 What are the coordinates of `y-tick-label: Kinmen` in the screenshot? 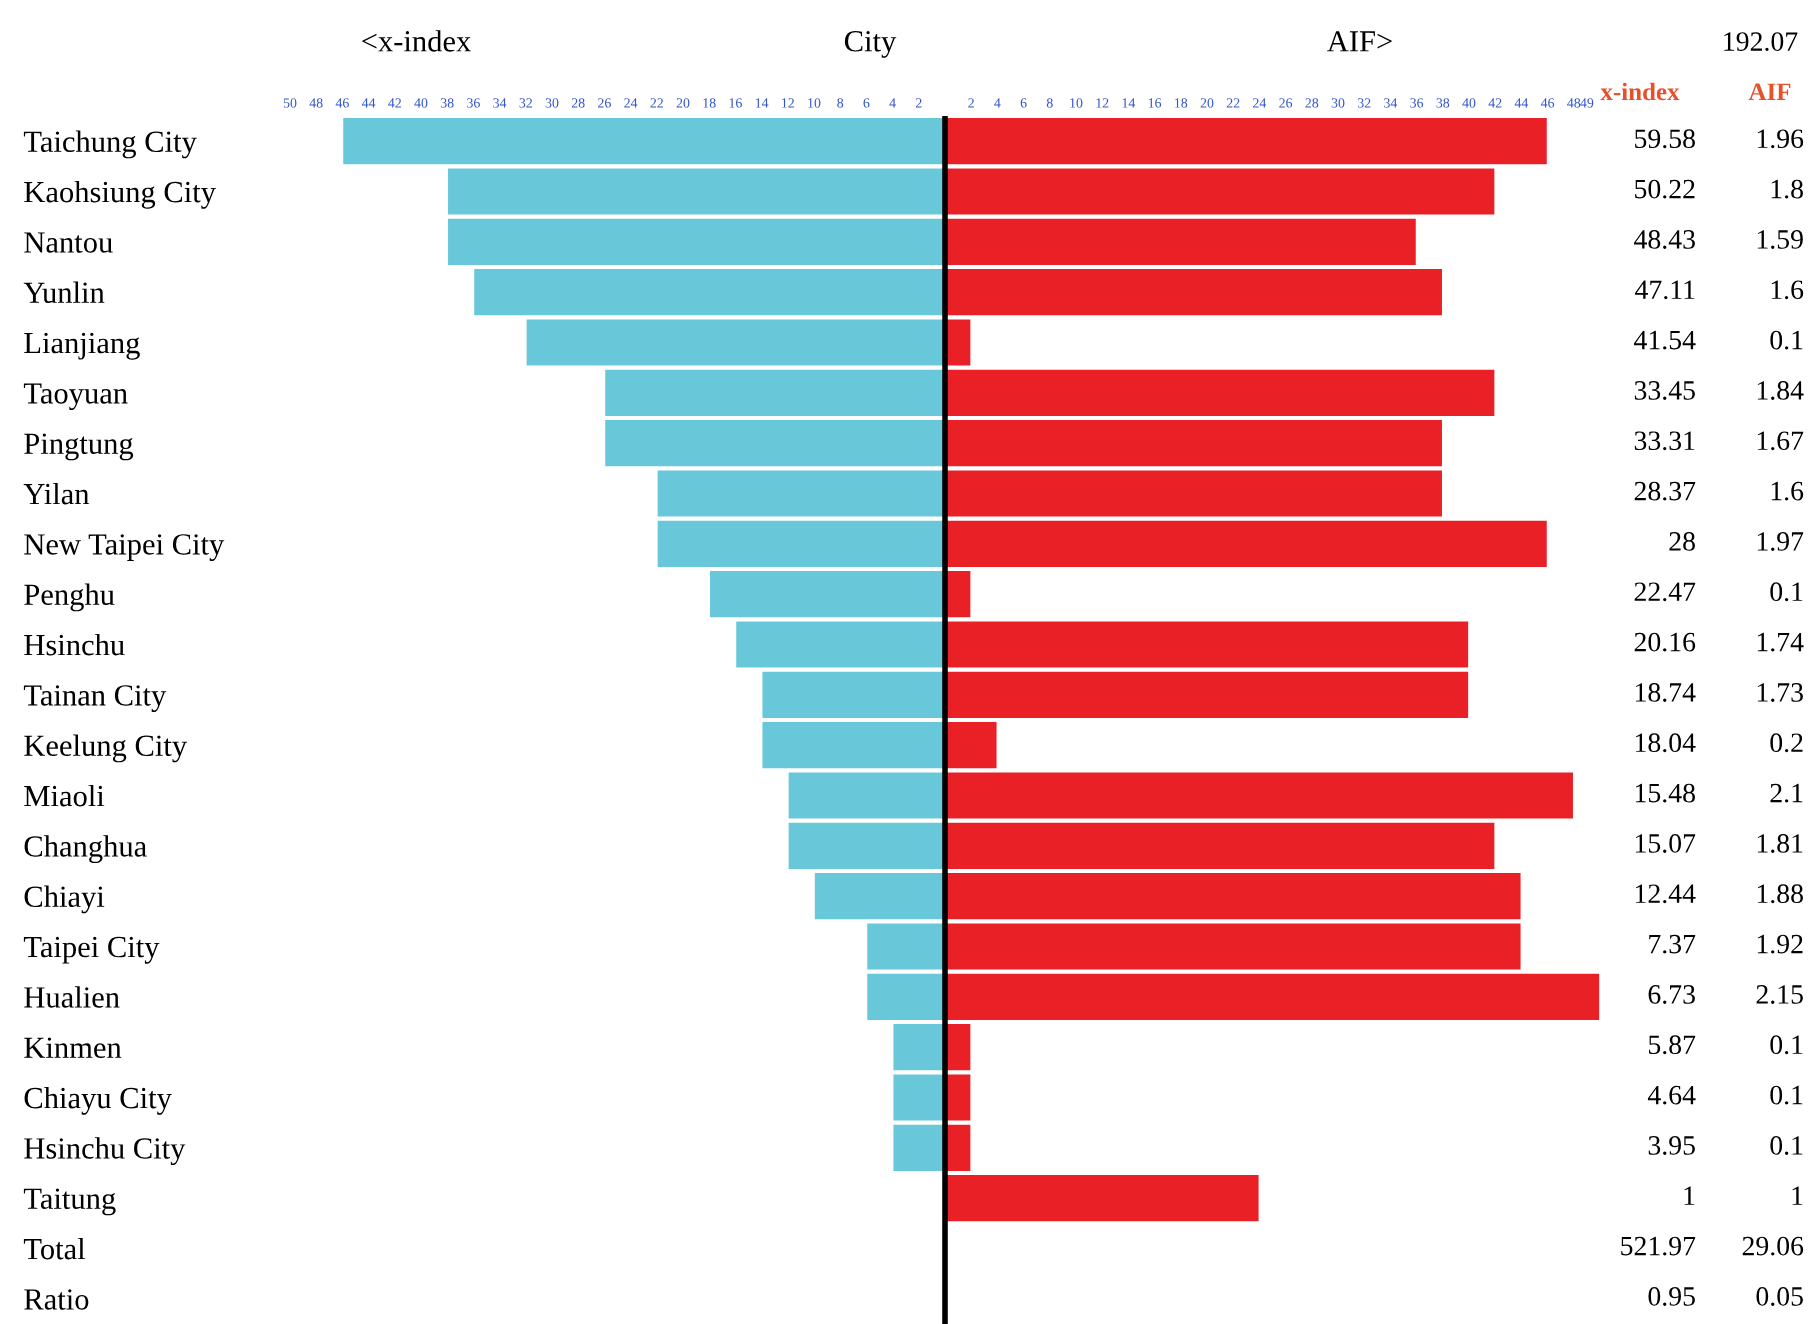 It's located at (73, 1048).